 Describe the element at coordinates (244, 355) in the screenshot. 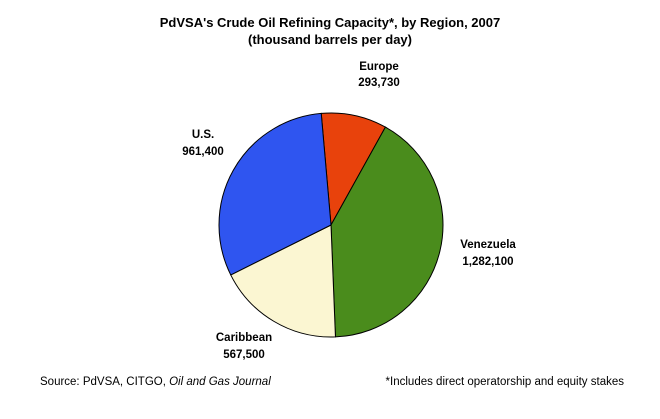

I see `label-caribbean-value: 567,500` at that location.